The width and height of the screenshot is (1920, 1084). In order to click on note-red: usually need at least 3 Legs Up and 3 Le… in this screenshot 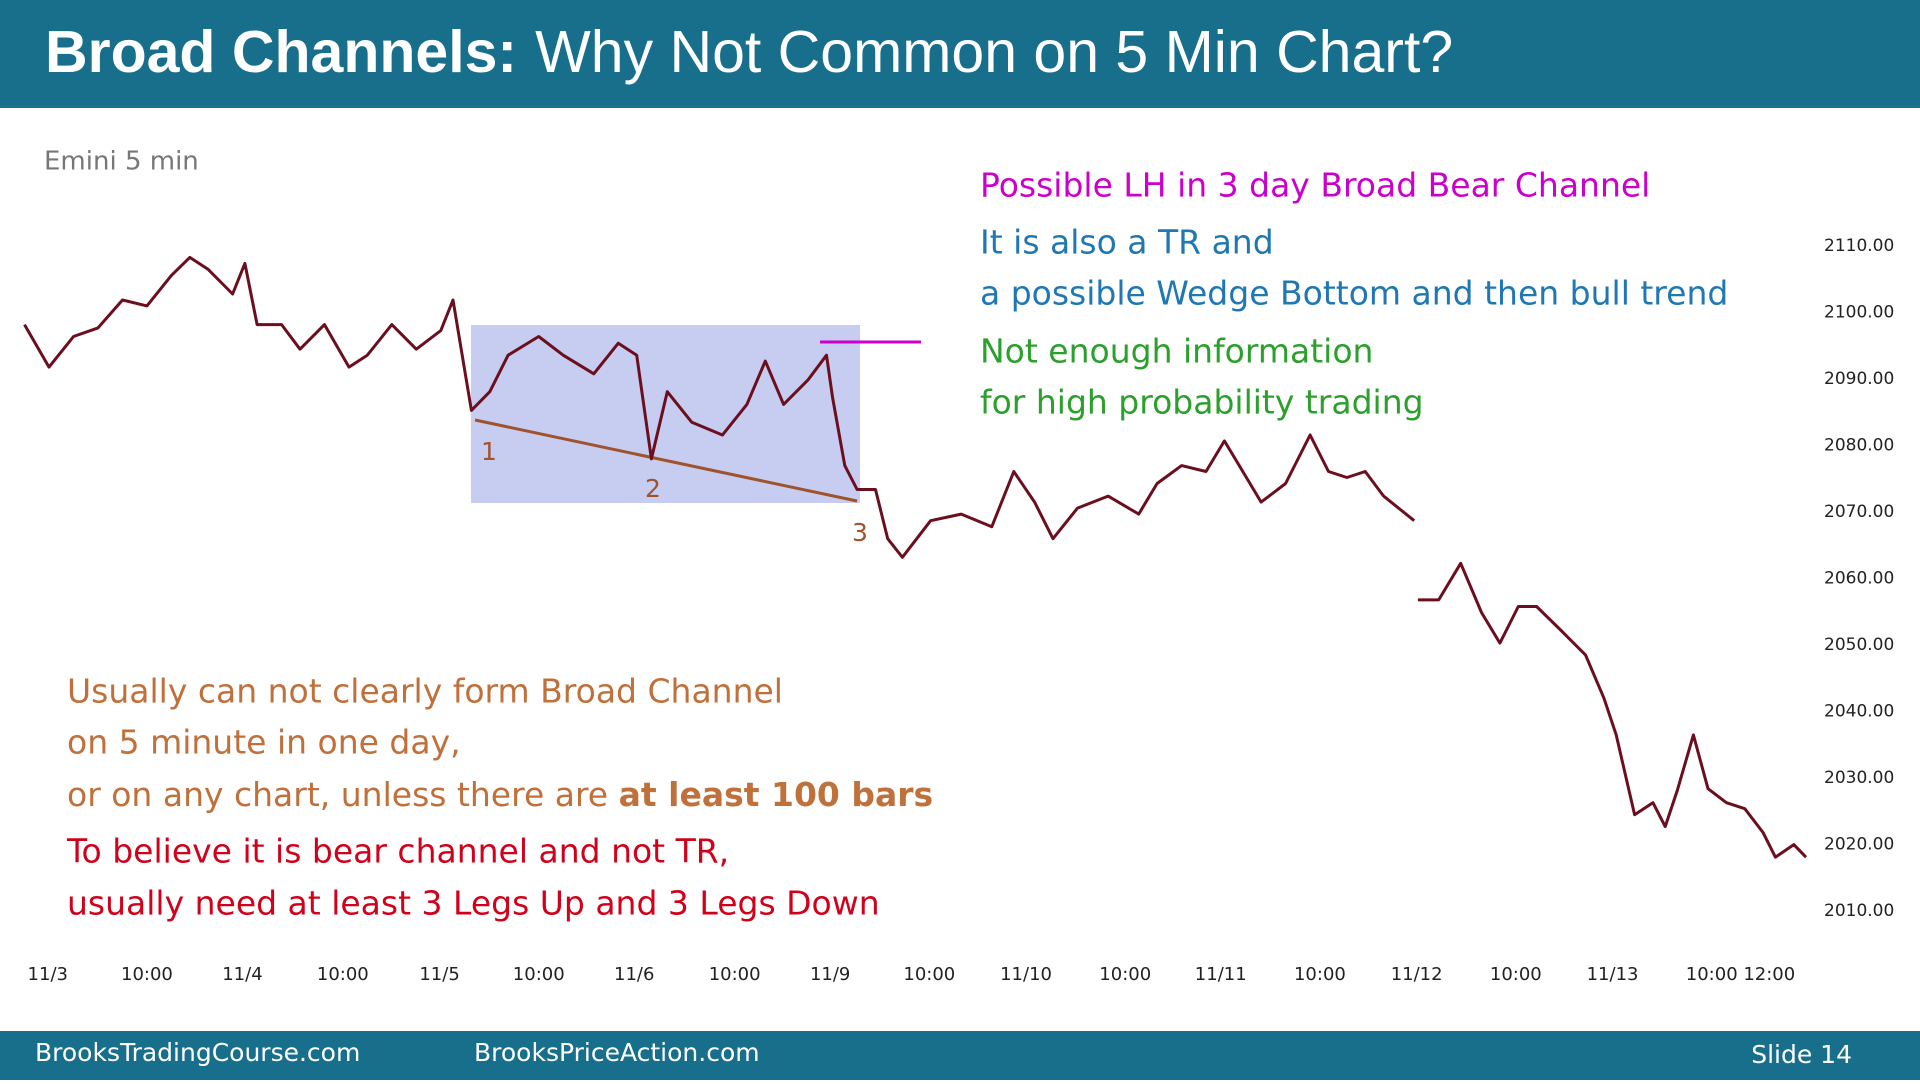, I will do `click(473, 903)`.